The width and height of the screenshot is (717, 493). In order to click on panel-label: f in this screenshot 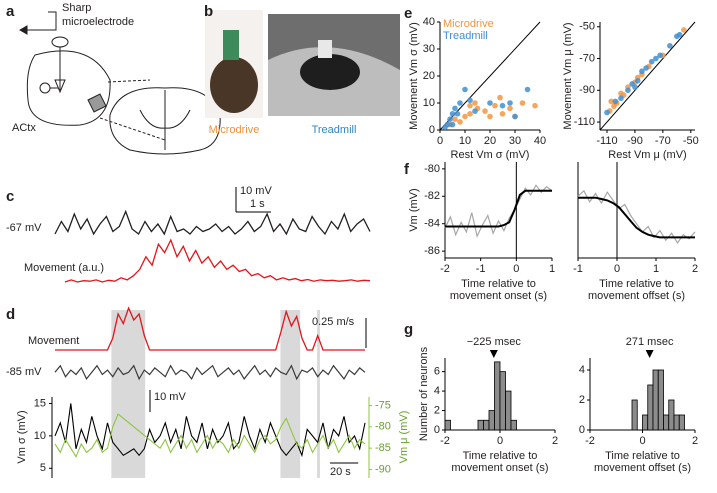, I will do `click(407, 169)`.